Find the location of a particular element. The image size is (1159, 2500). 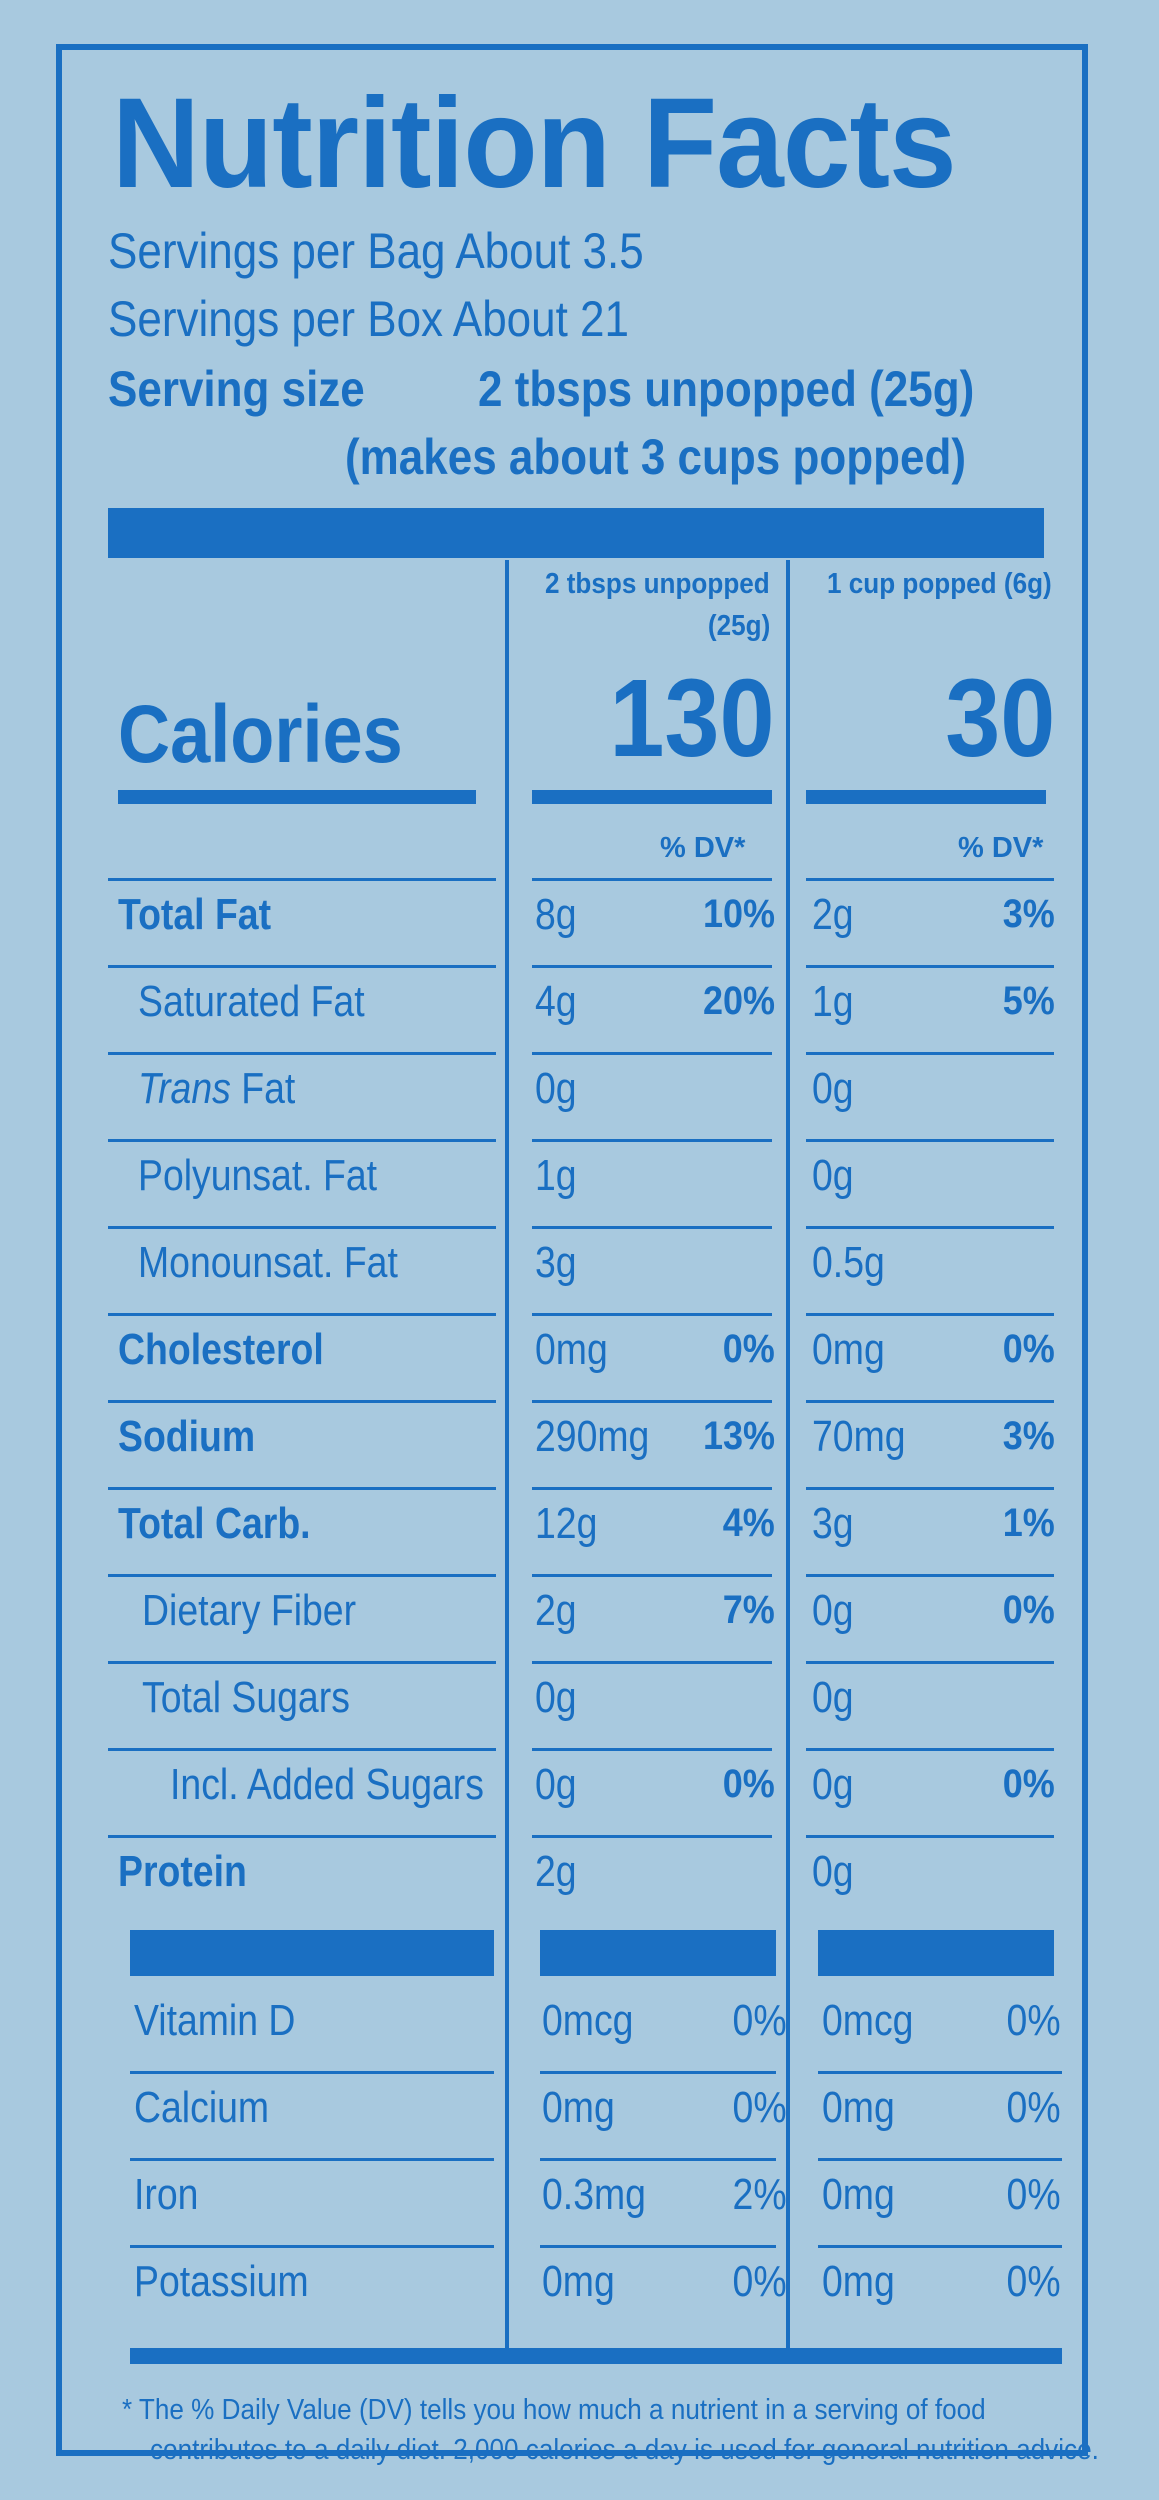

vitamin-dv-col1: 2% is located at coordinates (759, 2194).